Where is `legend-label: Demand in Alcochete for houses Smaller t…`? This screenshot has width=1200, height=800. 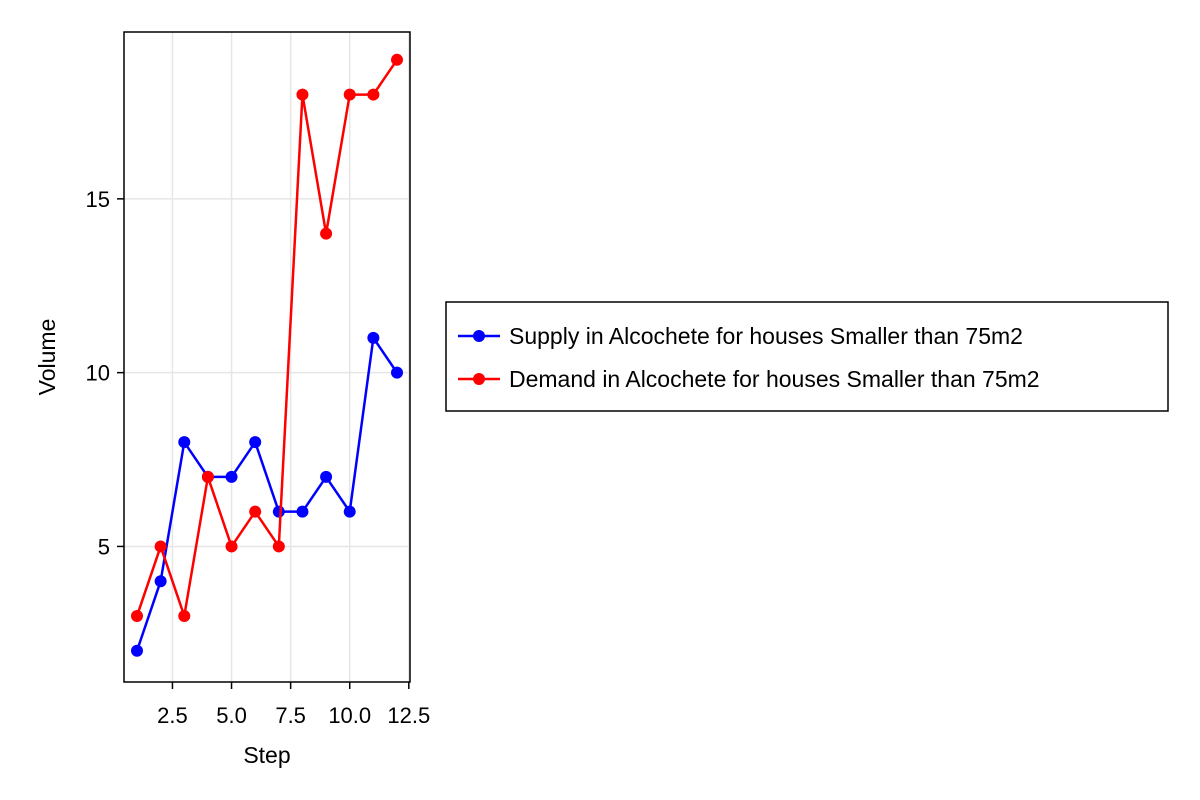 legend-label: Demand in Alcochete for houses Smaller t… is located at coordinates (774, 379).